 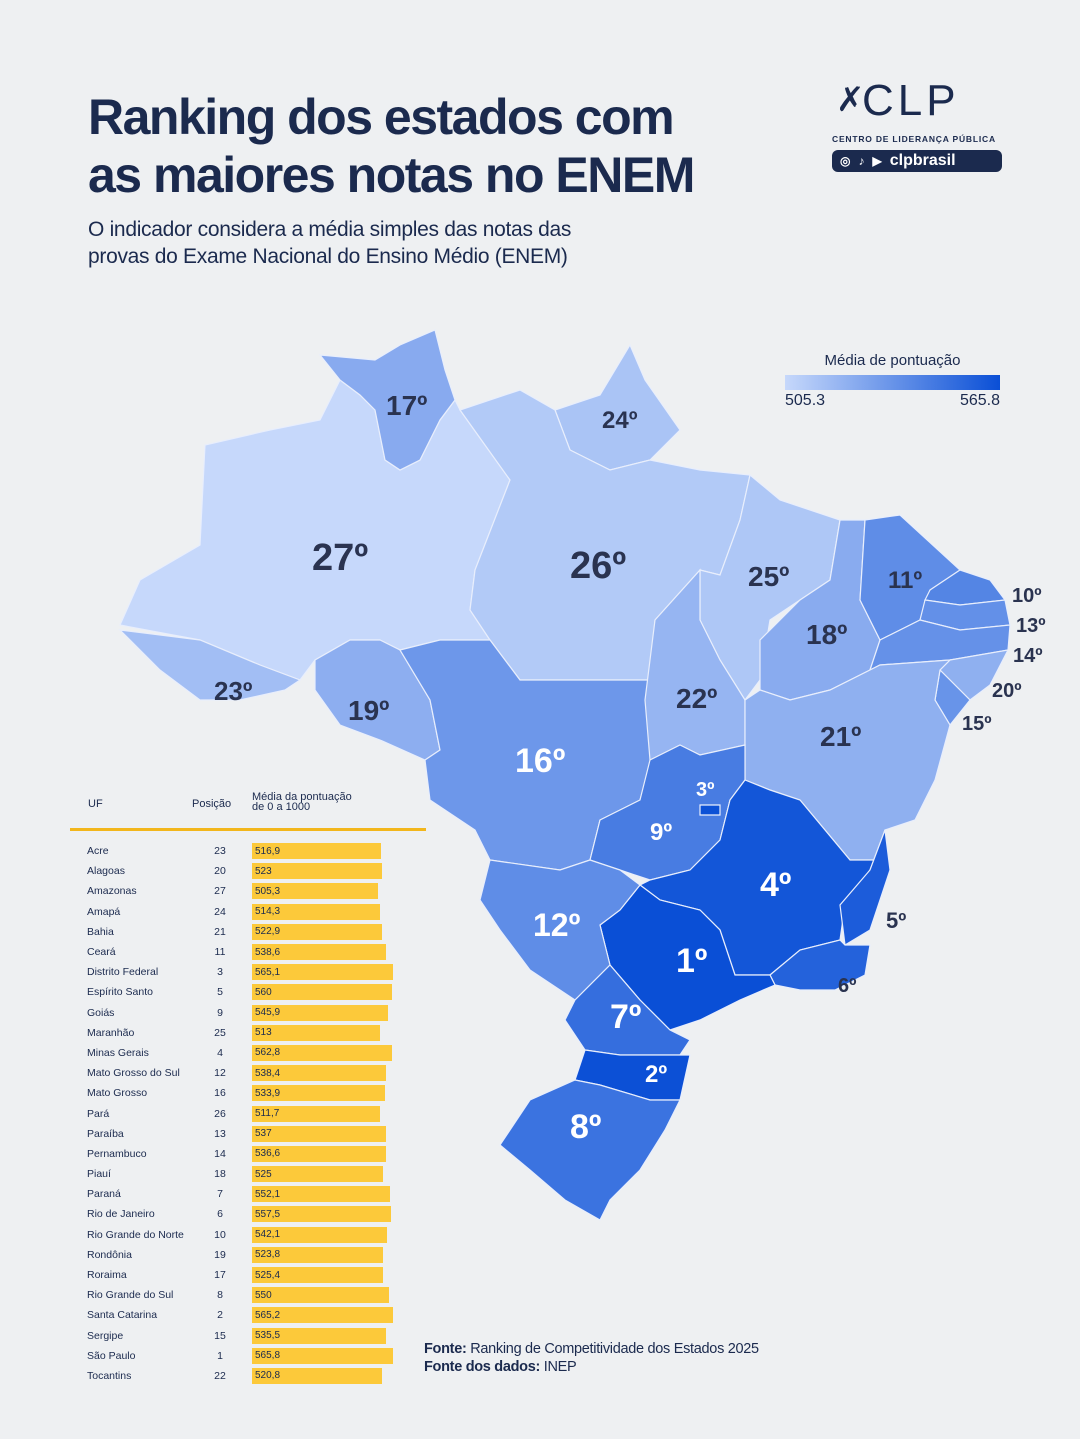 I want to click on rank-label-ma: 25º, so click(x=768, y=576).